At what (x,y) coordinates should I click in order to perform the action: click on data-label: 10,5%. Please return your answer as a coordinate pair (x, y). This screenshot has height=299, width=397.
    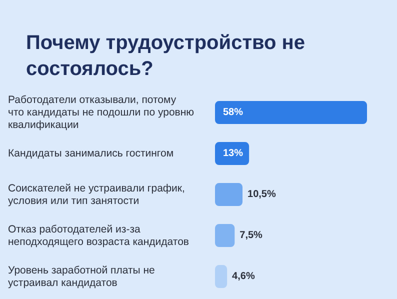
    Looking at the image, I should click on (262, 194).